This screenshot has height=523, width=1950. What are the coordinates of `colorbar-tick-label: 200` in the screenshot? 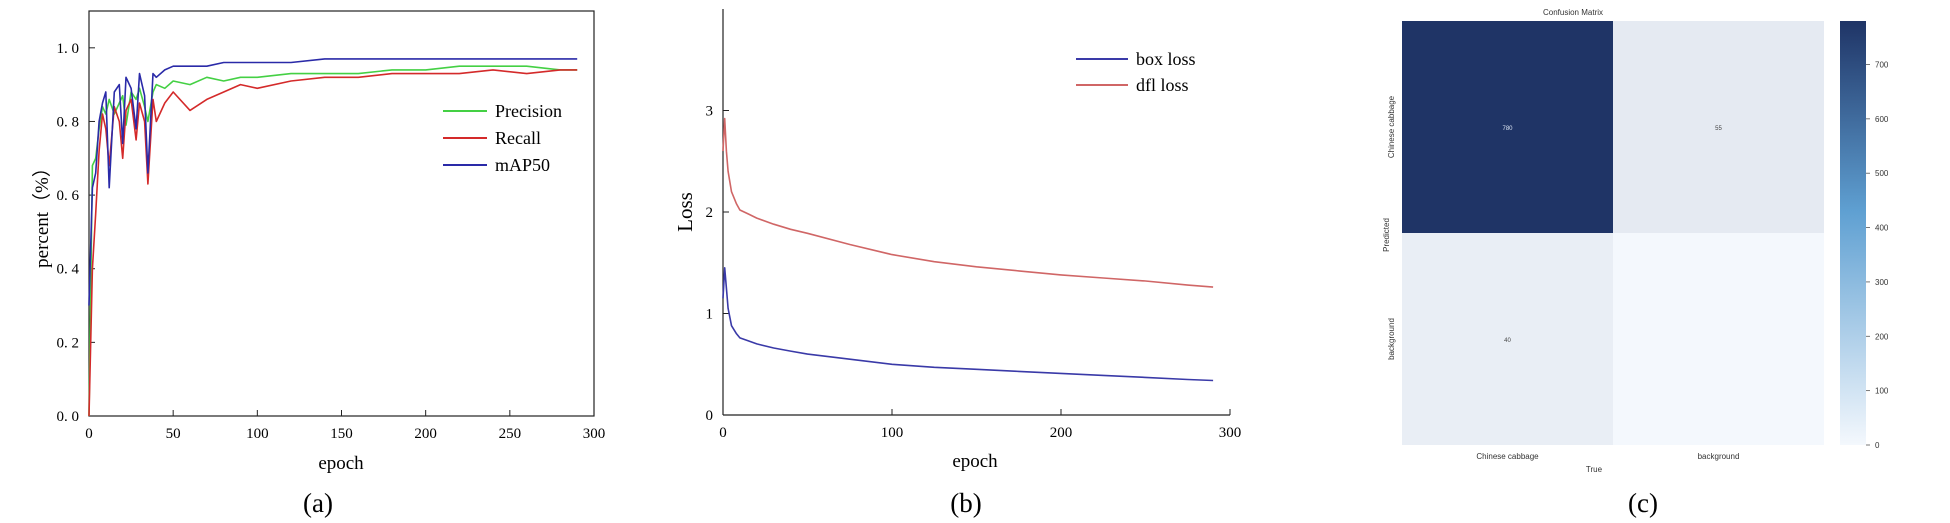 It's located at (1882, 336).